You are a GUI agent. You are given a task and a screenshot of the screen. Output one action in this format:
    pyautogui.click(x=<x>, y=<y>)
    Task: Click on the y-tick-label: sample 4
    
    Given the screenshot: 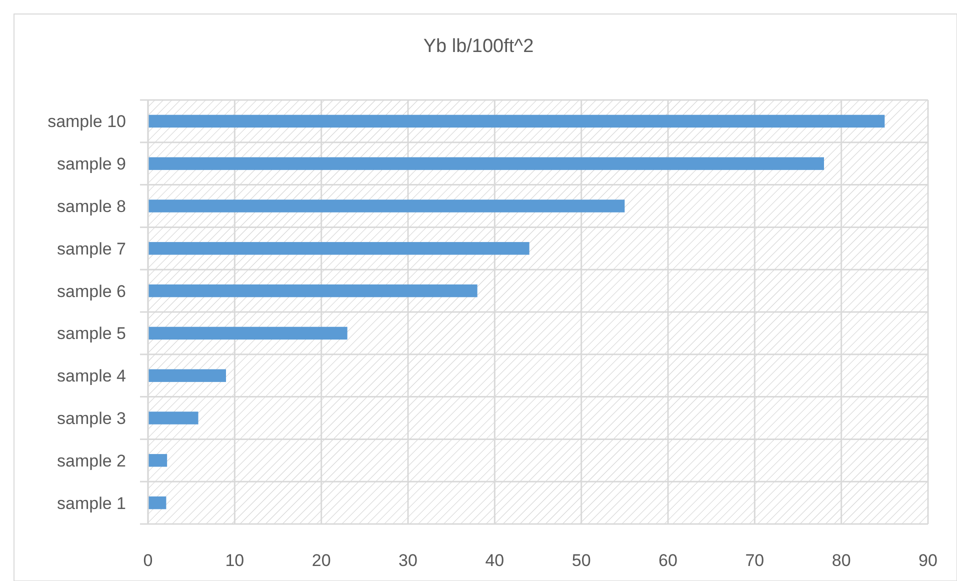 What is the action you would take?
    pyautogui.click(x=91, y=376)
    